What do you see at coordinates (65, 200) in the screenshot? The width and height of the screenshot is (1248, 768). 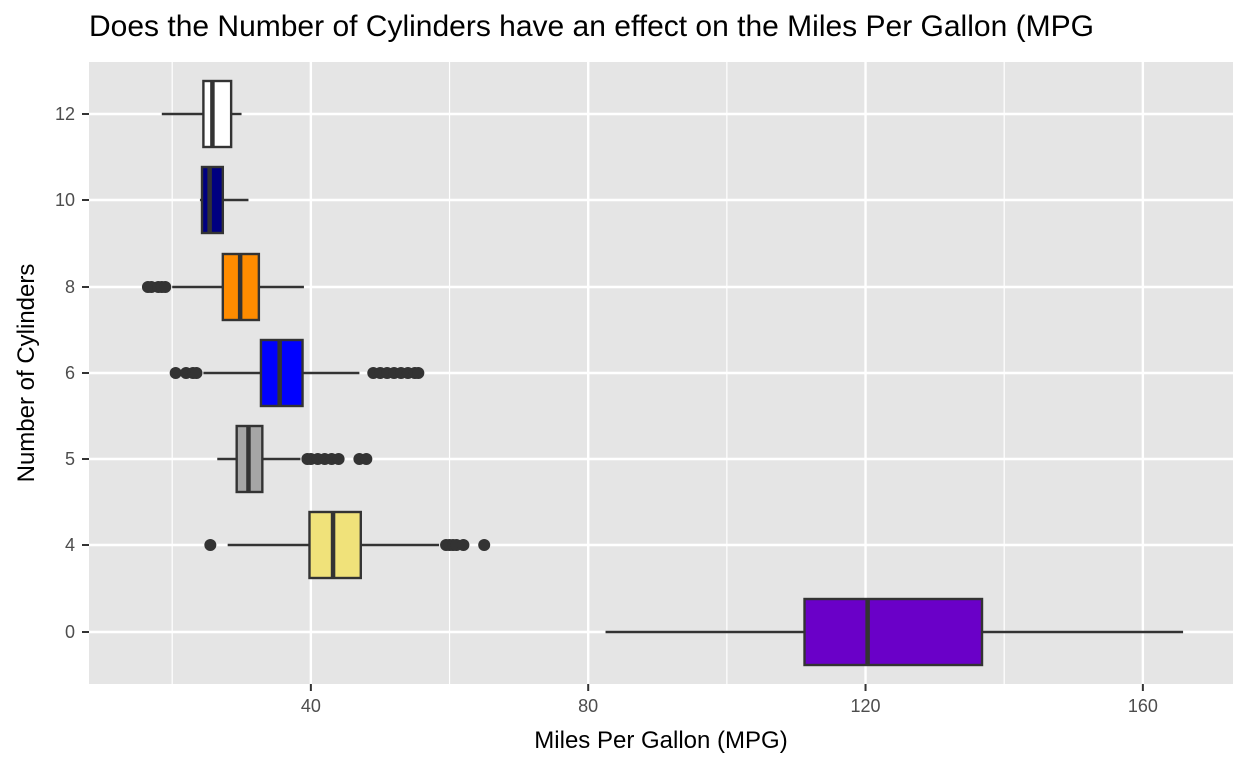 I see `y-tick-label: 10` at bounding box center [65, 200].